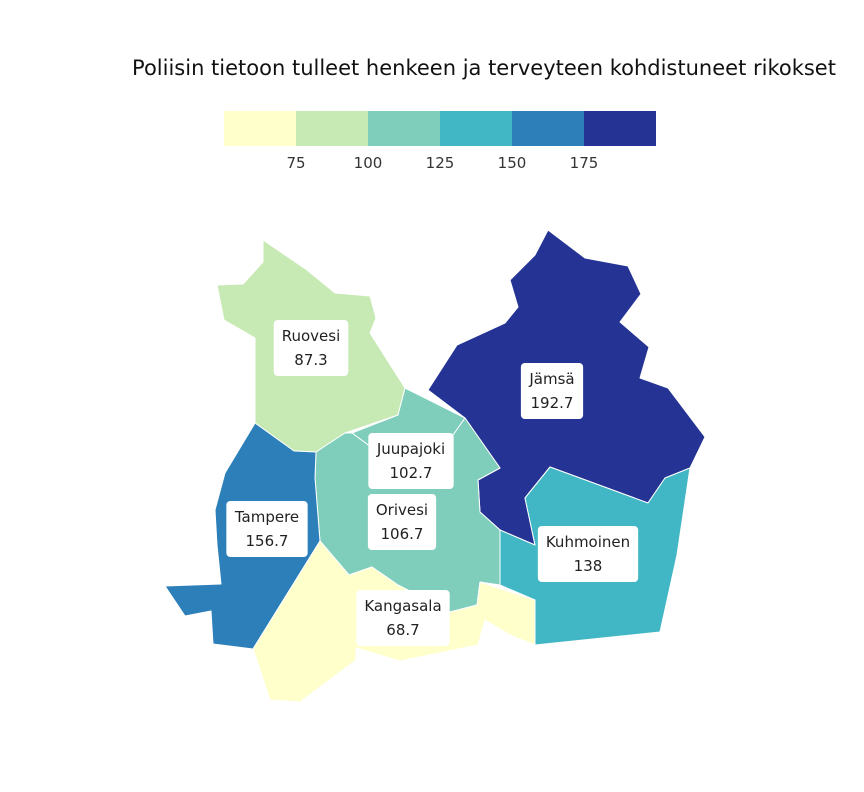  I want to click on region-value: 106.7, so click(402, 534).